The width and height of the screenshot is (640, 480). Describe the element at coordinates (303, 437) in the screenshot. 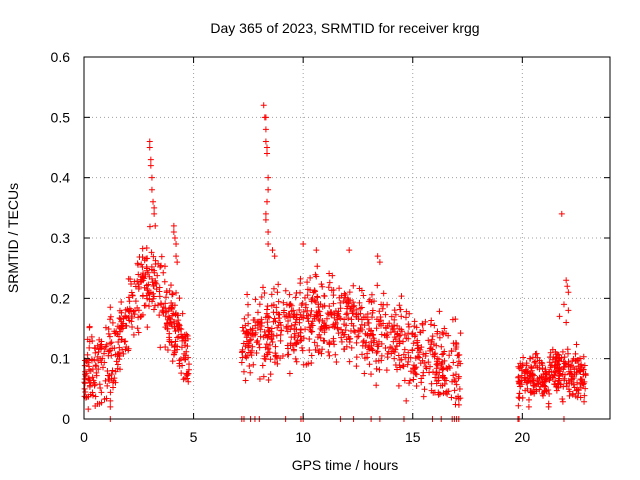

I see `x-tick-label: 10` at that location.